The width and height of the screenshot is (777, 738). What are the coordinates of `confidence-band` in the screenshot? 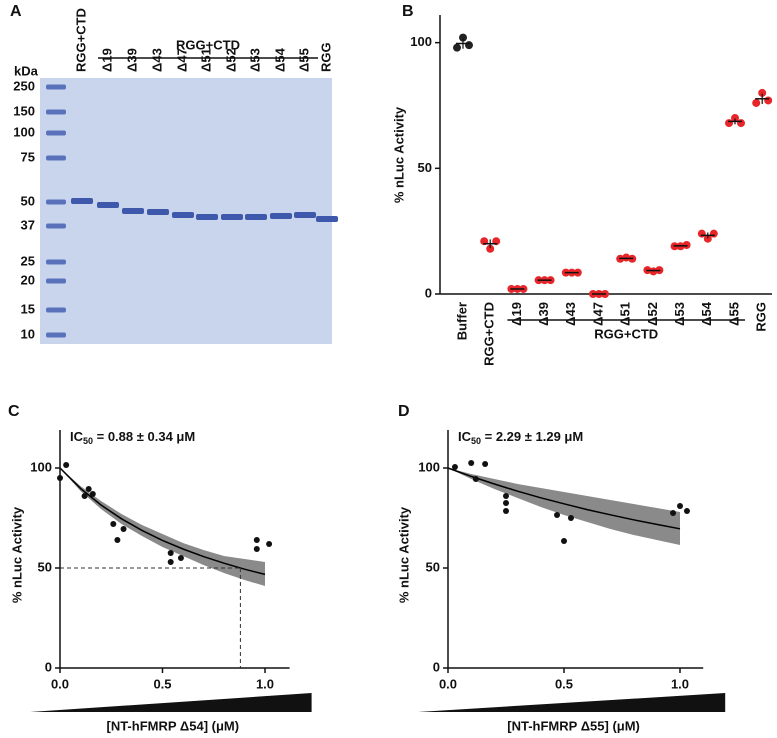 It's located at (162, 527).